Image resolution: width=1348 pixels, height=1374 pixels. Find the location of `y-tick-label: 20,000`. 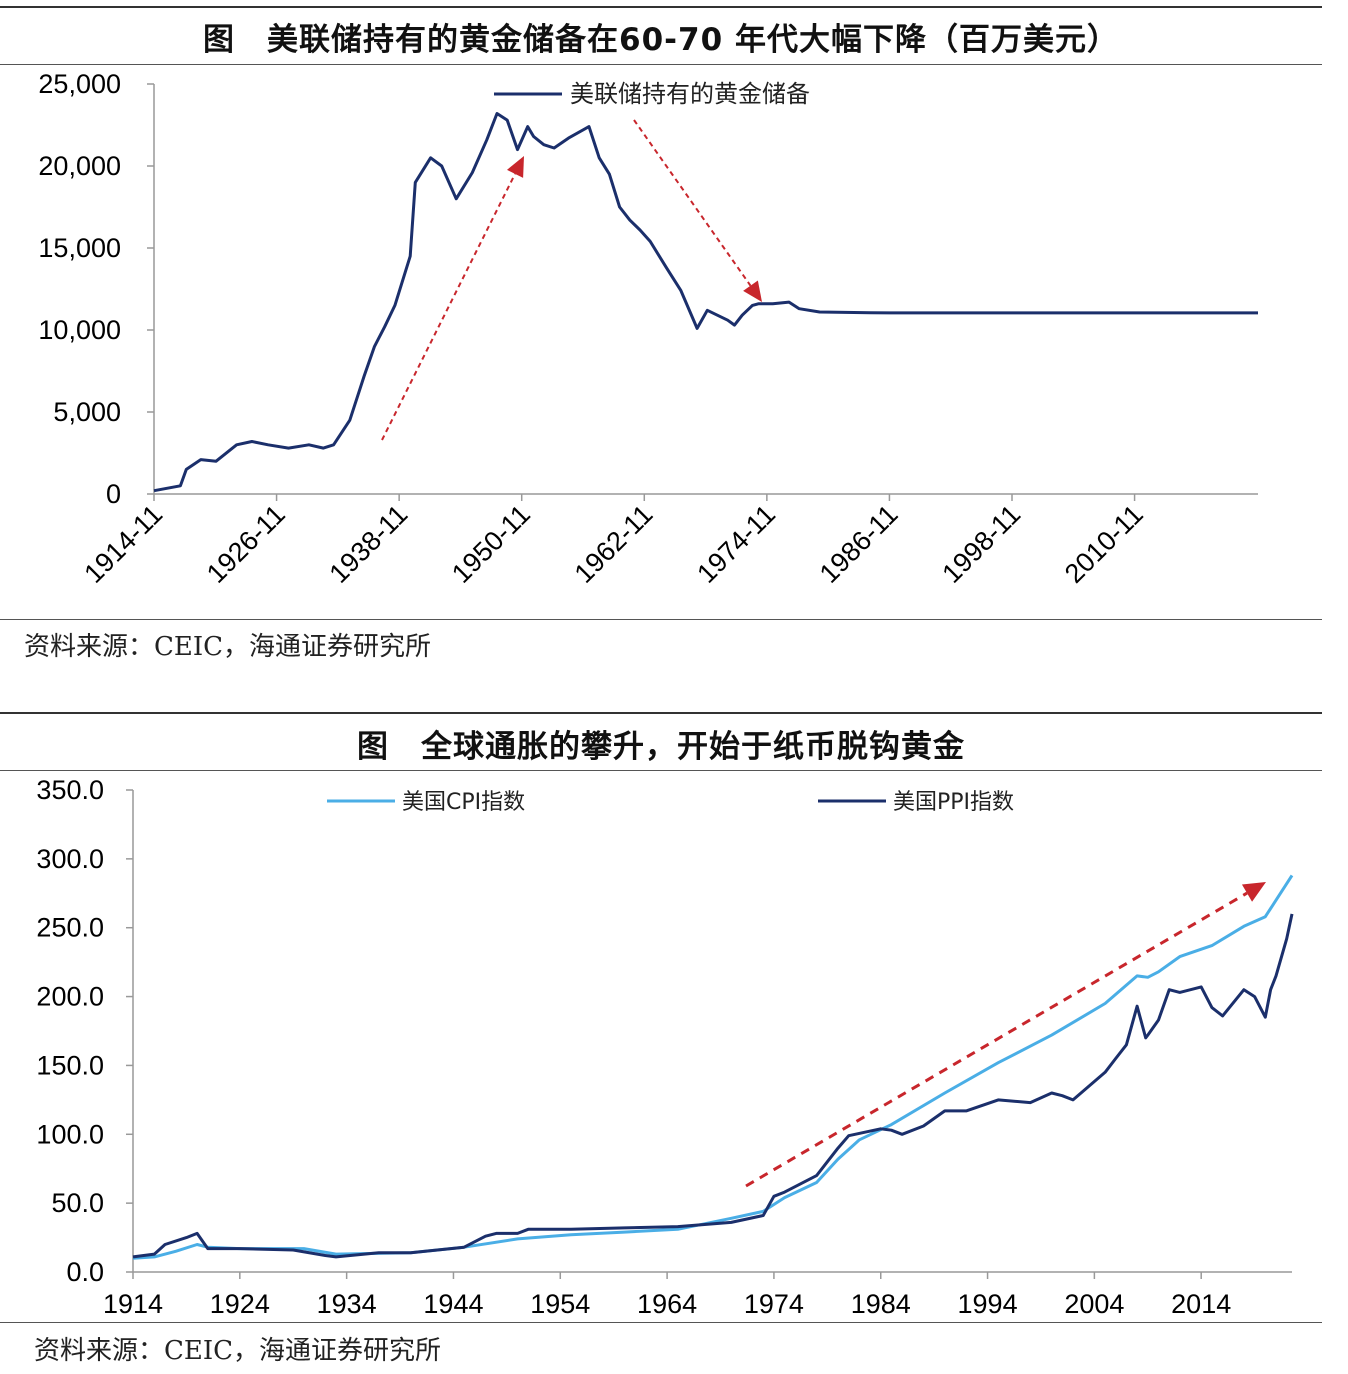

y-tick-label: 20,000 is located at coordinates (79, 166).